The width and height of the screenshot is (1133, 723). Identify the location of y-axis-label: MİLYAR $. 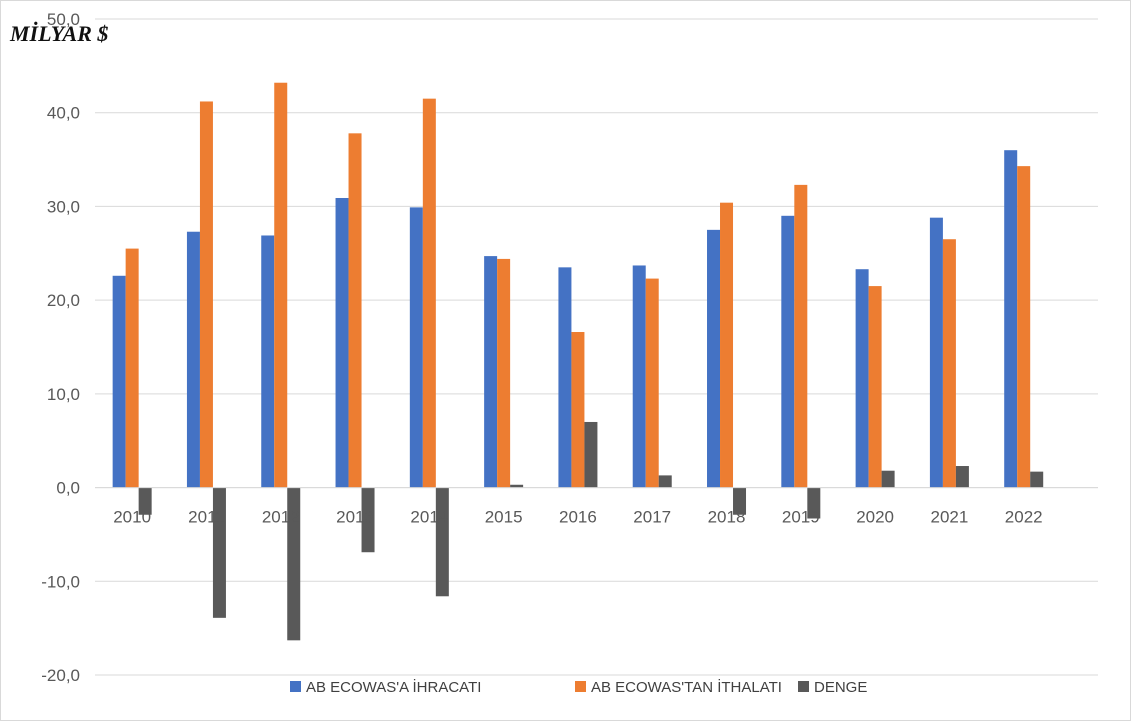
(58, 33).